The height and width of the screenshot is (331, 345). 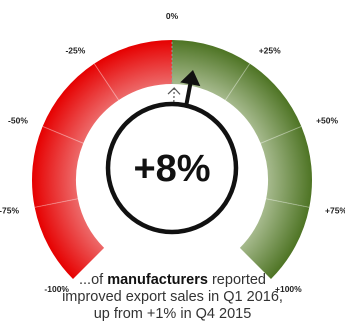 What do you see at coordinates (335, 210) in the screenshot?
I see `gauge-tick-label: +75%` at bounding box center [335, 210].